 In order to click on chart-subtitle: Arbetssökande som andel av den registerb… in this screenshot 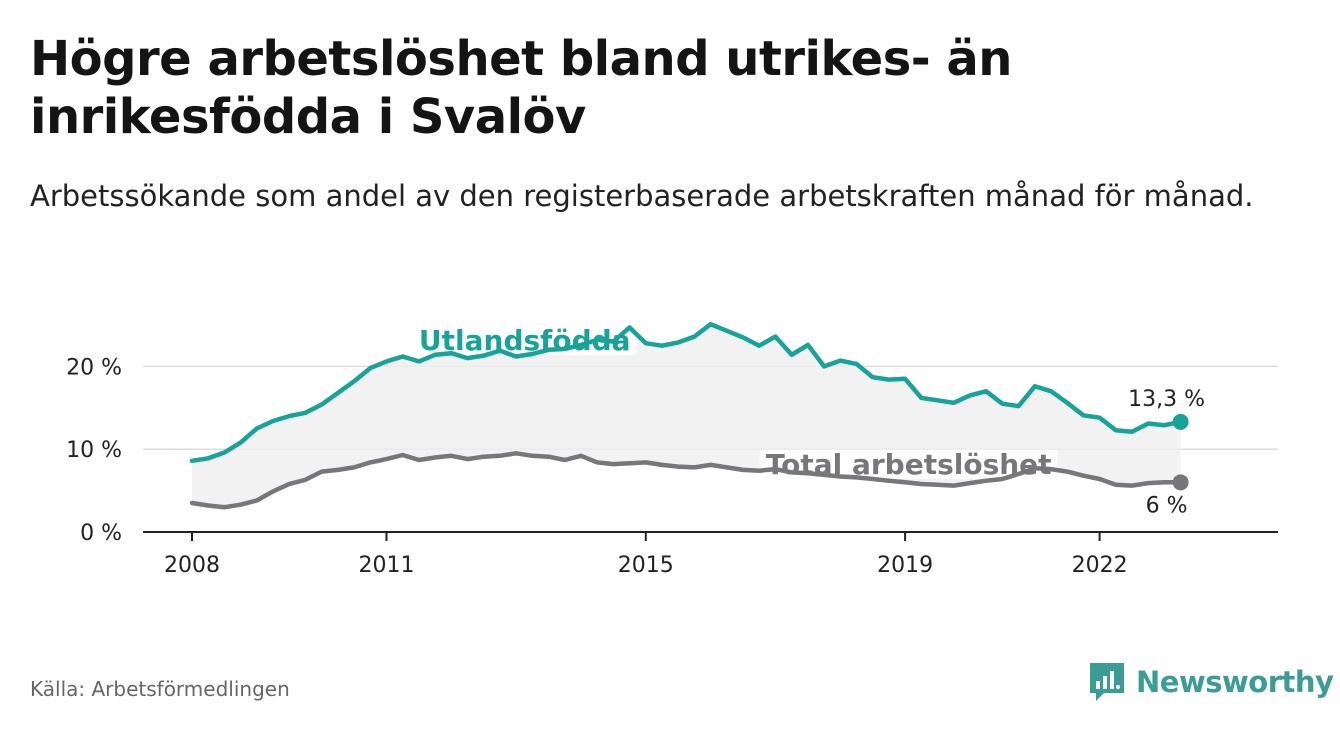, I will do `click(642, 196)`.